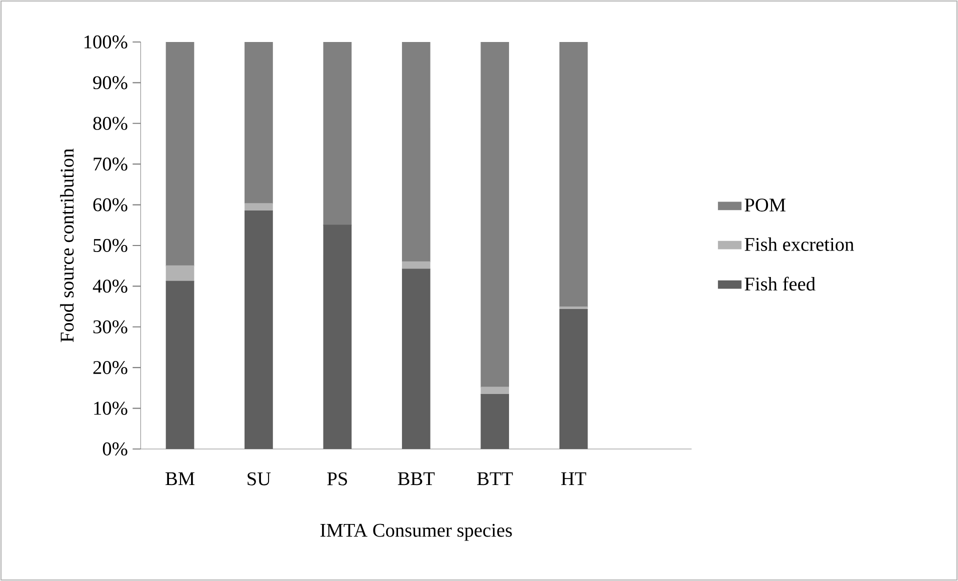 The image size is (958, 581). I want to click on y-tick-label: 20%, so click(110, 367).